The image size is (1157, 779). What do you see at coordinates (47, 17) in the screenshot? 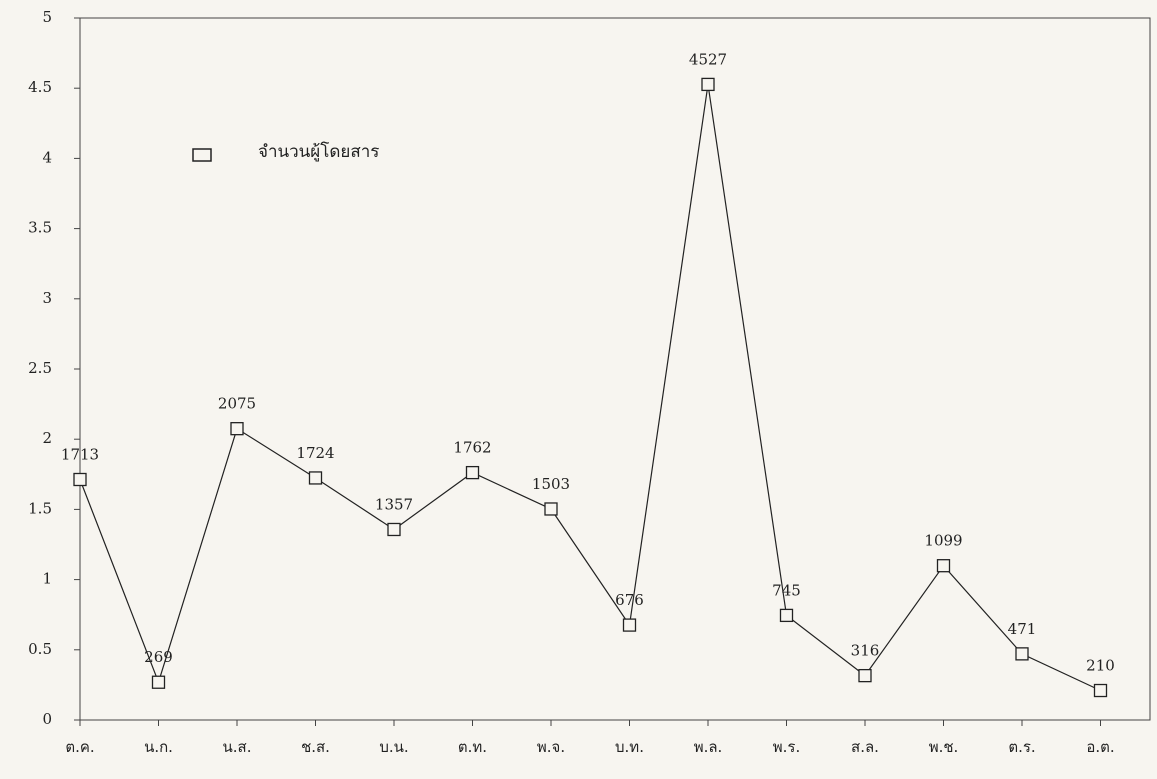
I see `y-tick-label: 5` at bounding box center [47, 17].